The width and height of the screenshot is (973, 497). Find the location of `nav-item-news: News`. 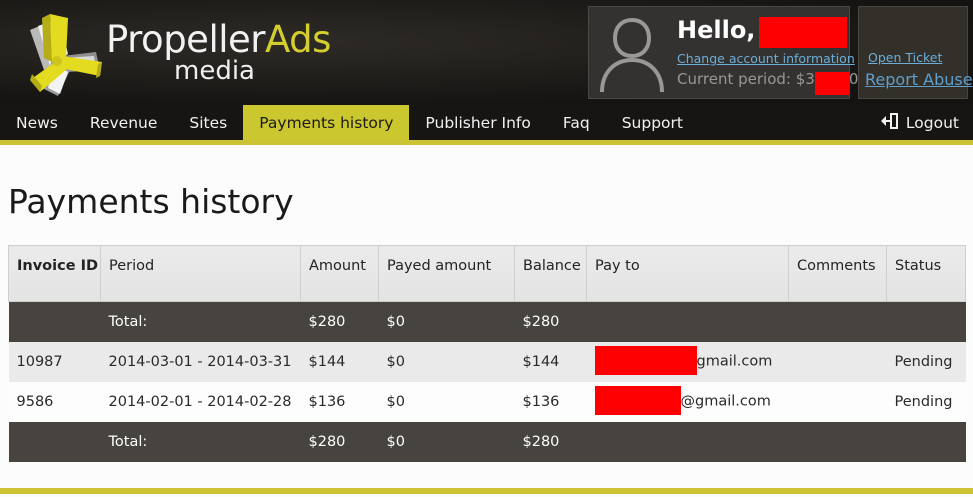

nav-item-news: News is located at coordinates (37, 122).